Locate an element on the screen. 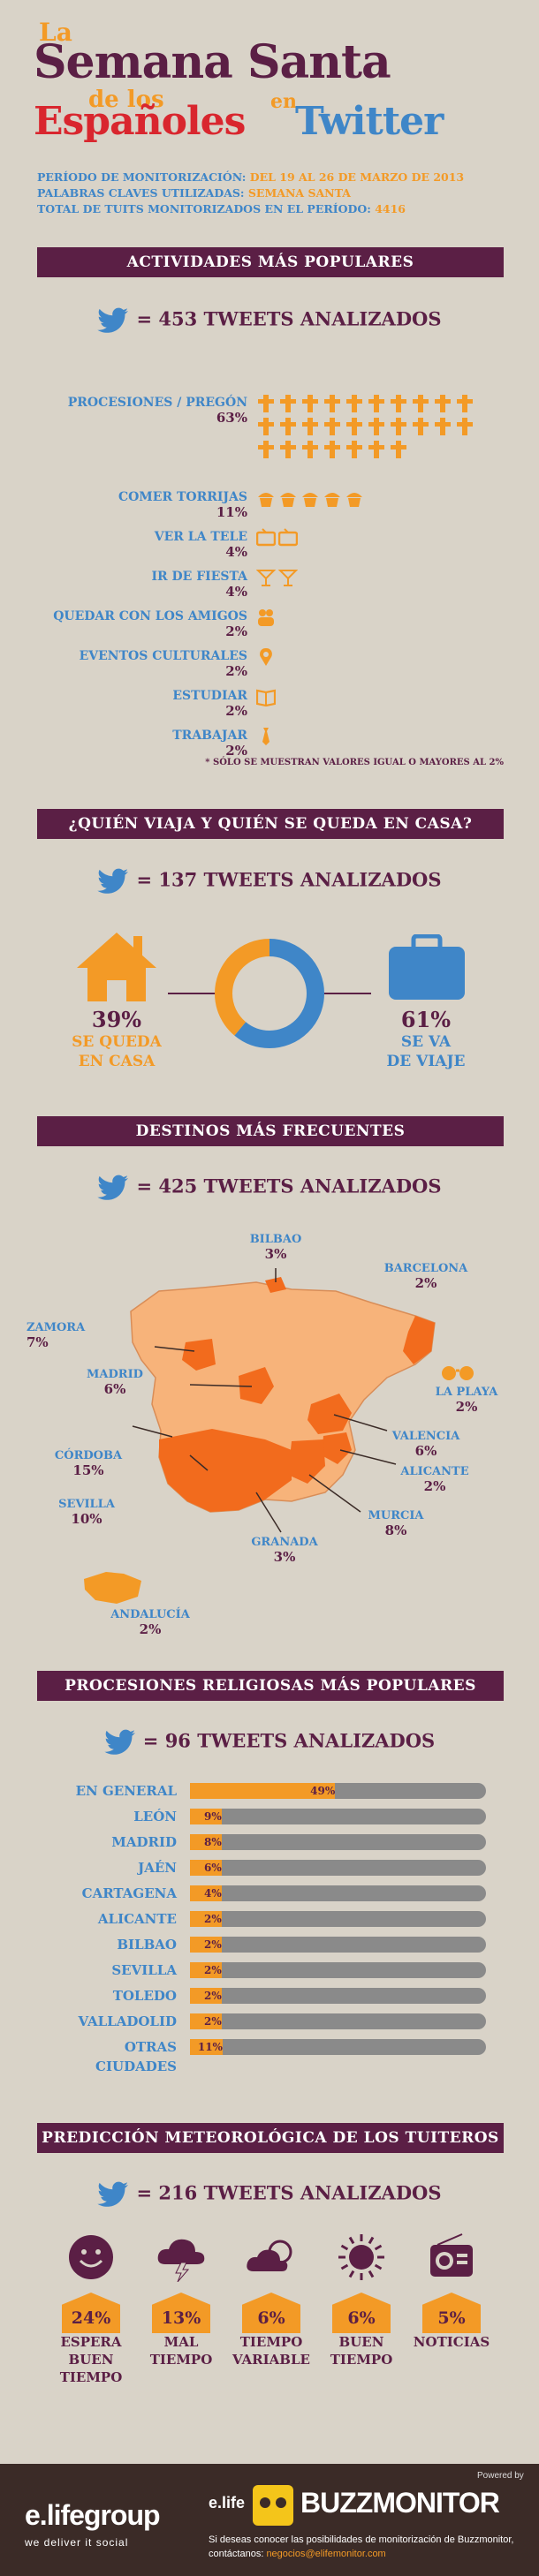 The image size is (539, 2576). meteo-pct-tag: 5% is located at coordinates (451, 2313).